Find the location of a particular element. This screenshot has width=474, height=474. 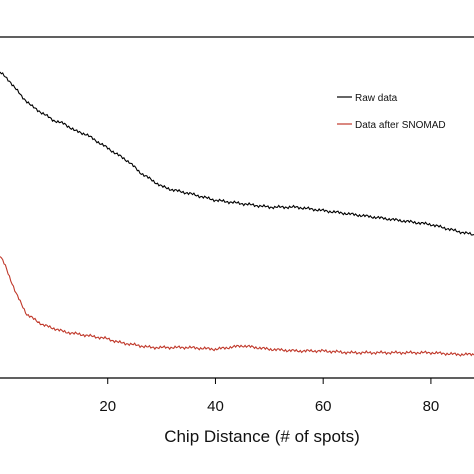

x-tick-label: 60 is located at coordinates (323, 406).